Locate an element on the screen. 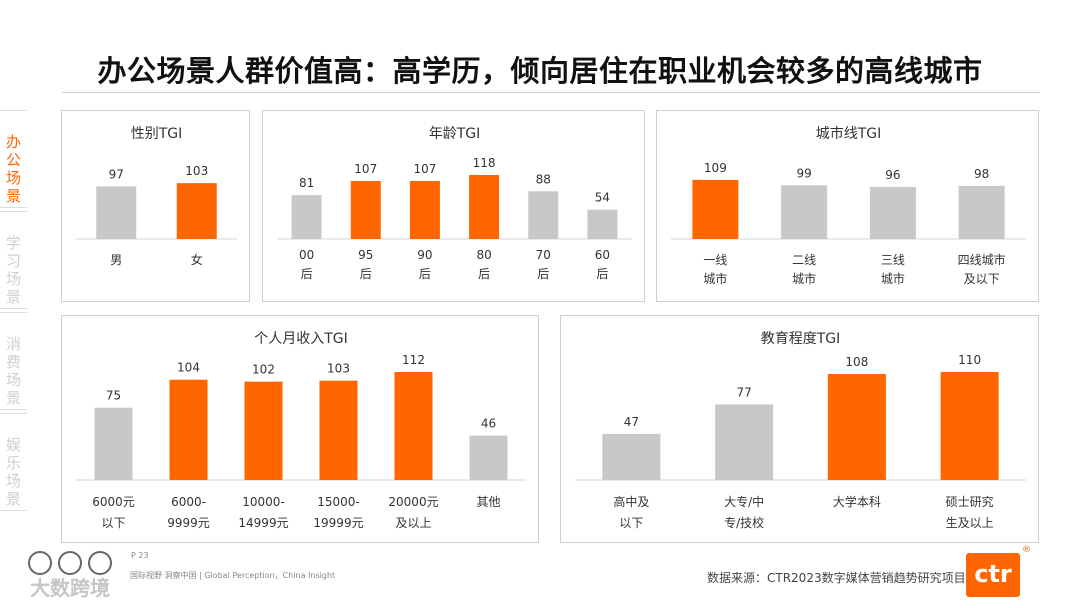 The image size is (1080, 608). title-divider is located at coordinates (551, 92).